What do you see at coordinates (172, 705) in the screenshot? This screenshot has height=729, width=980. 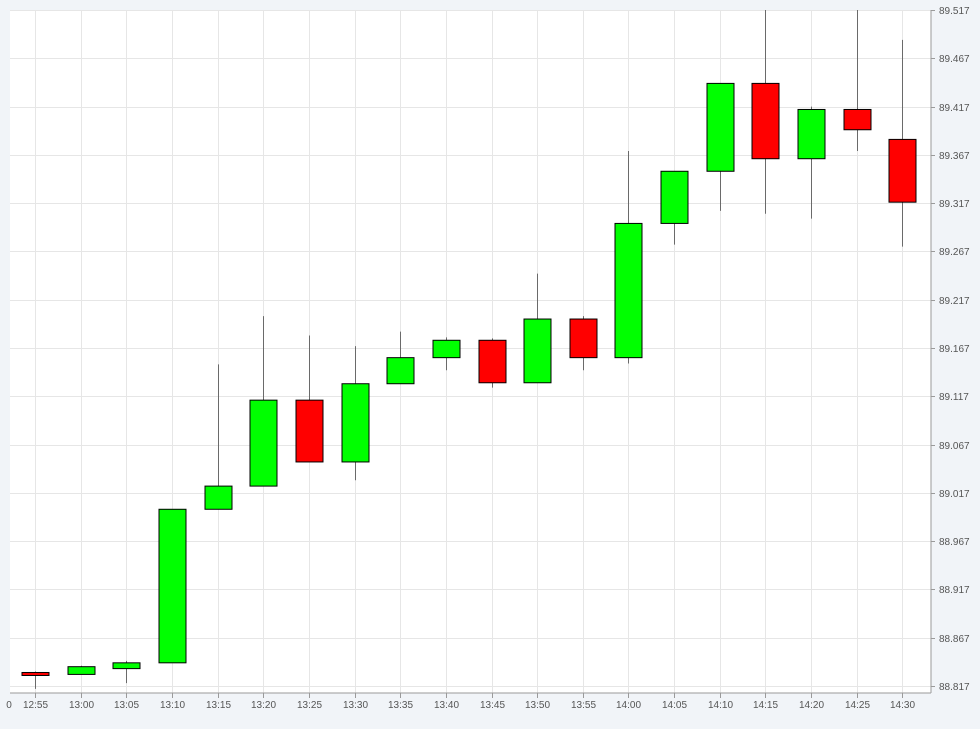 I see `x-tick-label: 13:10` at bounding box center [172, 705].